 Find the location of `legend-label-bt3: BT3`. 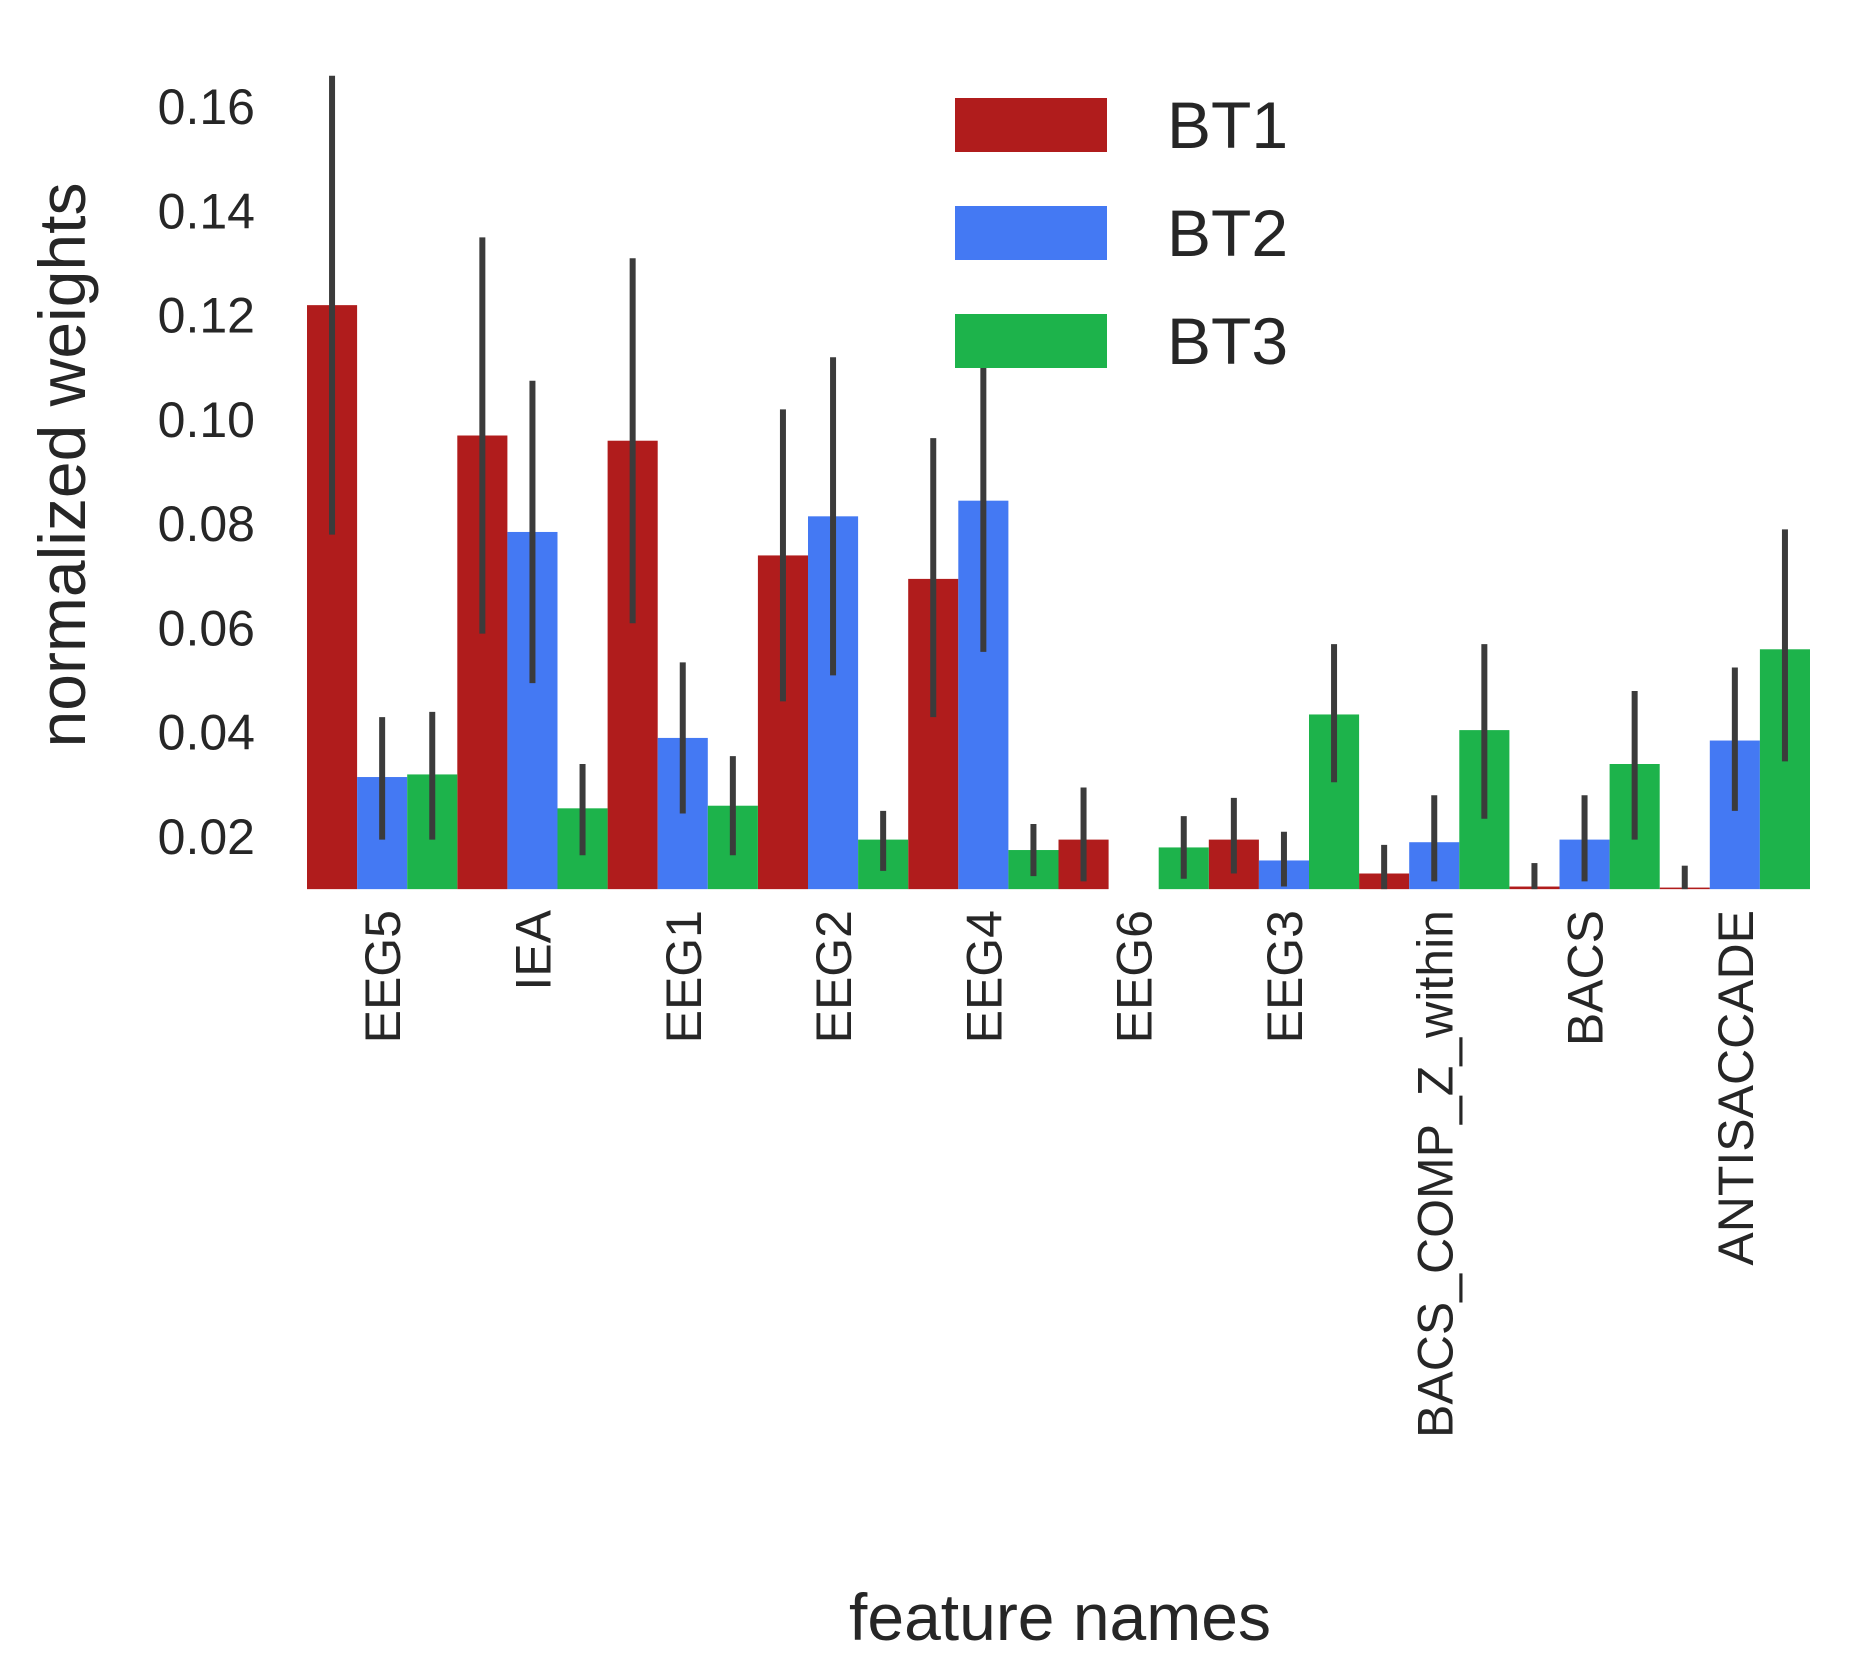

legend-label-bt3: BT3 is located at coordinates (1227, 341).